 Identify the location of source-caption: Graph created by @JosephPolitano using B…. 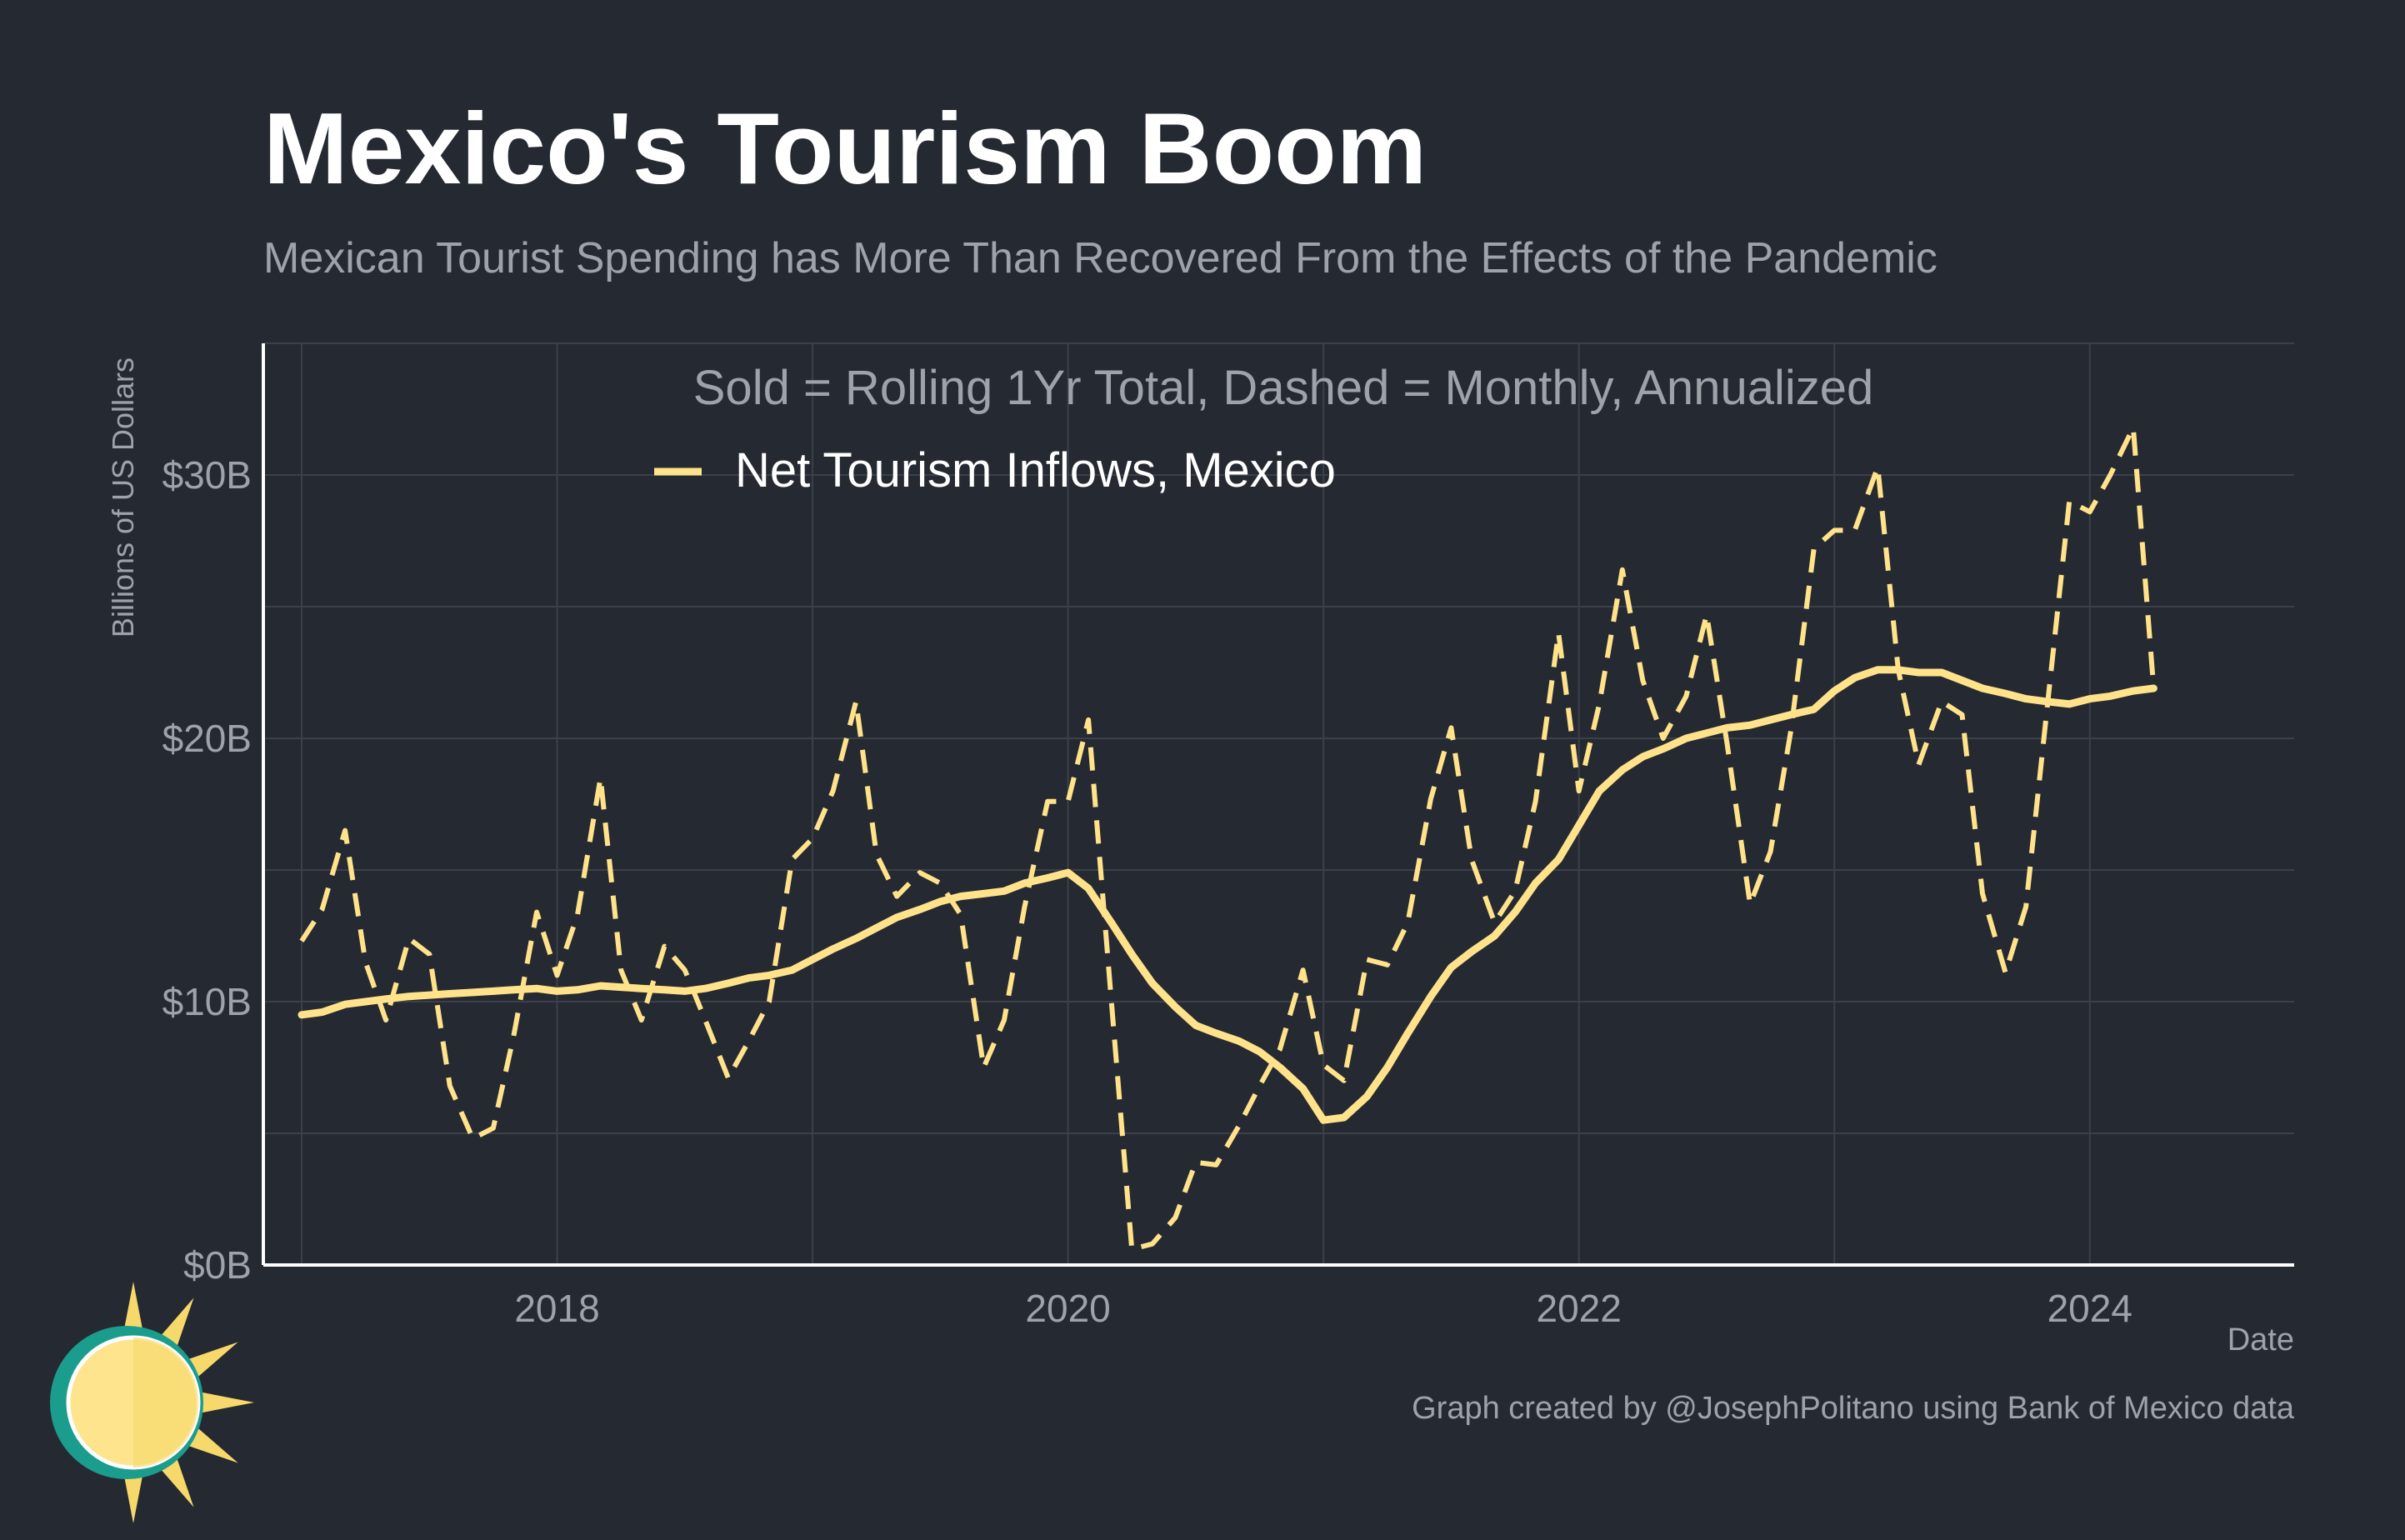
(1853, 1408).